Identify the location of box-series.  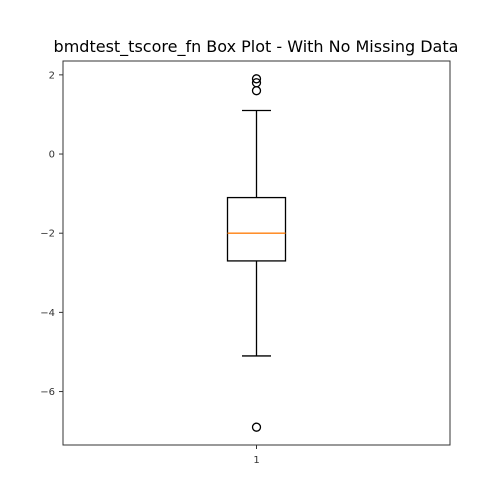
(256, 253).